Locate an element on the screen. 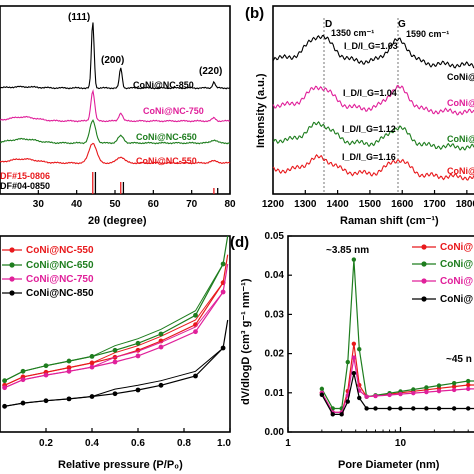 This screenshot has width=474, height=474. xrd-curve is located at coordinates (115, 153).